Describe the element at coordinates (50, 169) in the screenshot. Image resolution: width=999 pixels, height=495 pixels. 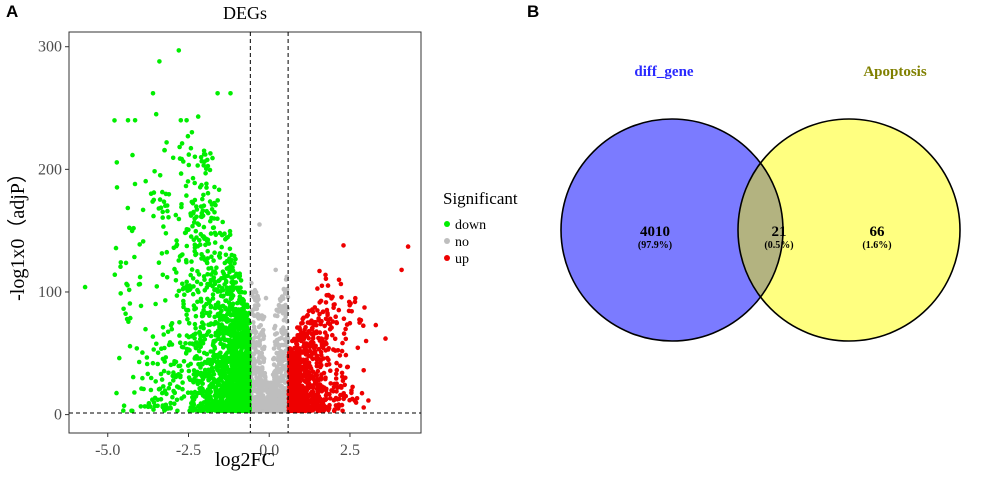
I see `y-tick-label: 200` at that location.